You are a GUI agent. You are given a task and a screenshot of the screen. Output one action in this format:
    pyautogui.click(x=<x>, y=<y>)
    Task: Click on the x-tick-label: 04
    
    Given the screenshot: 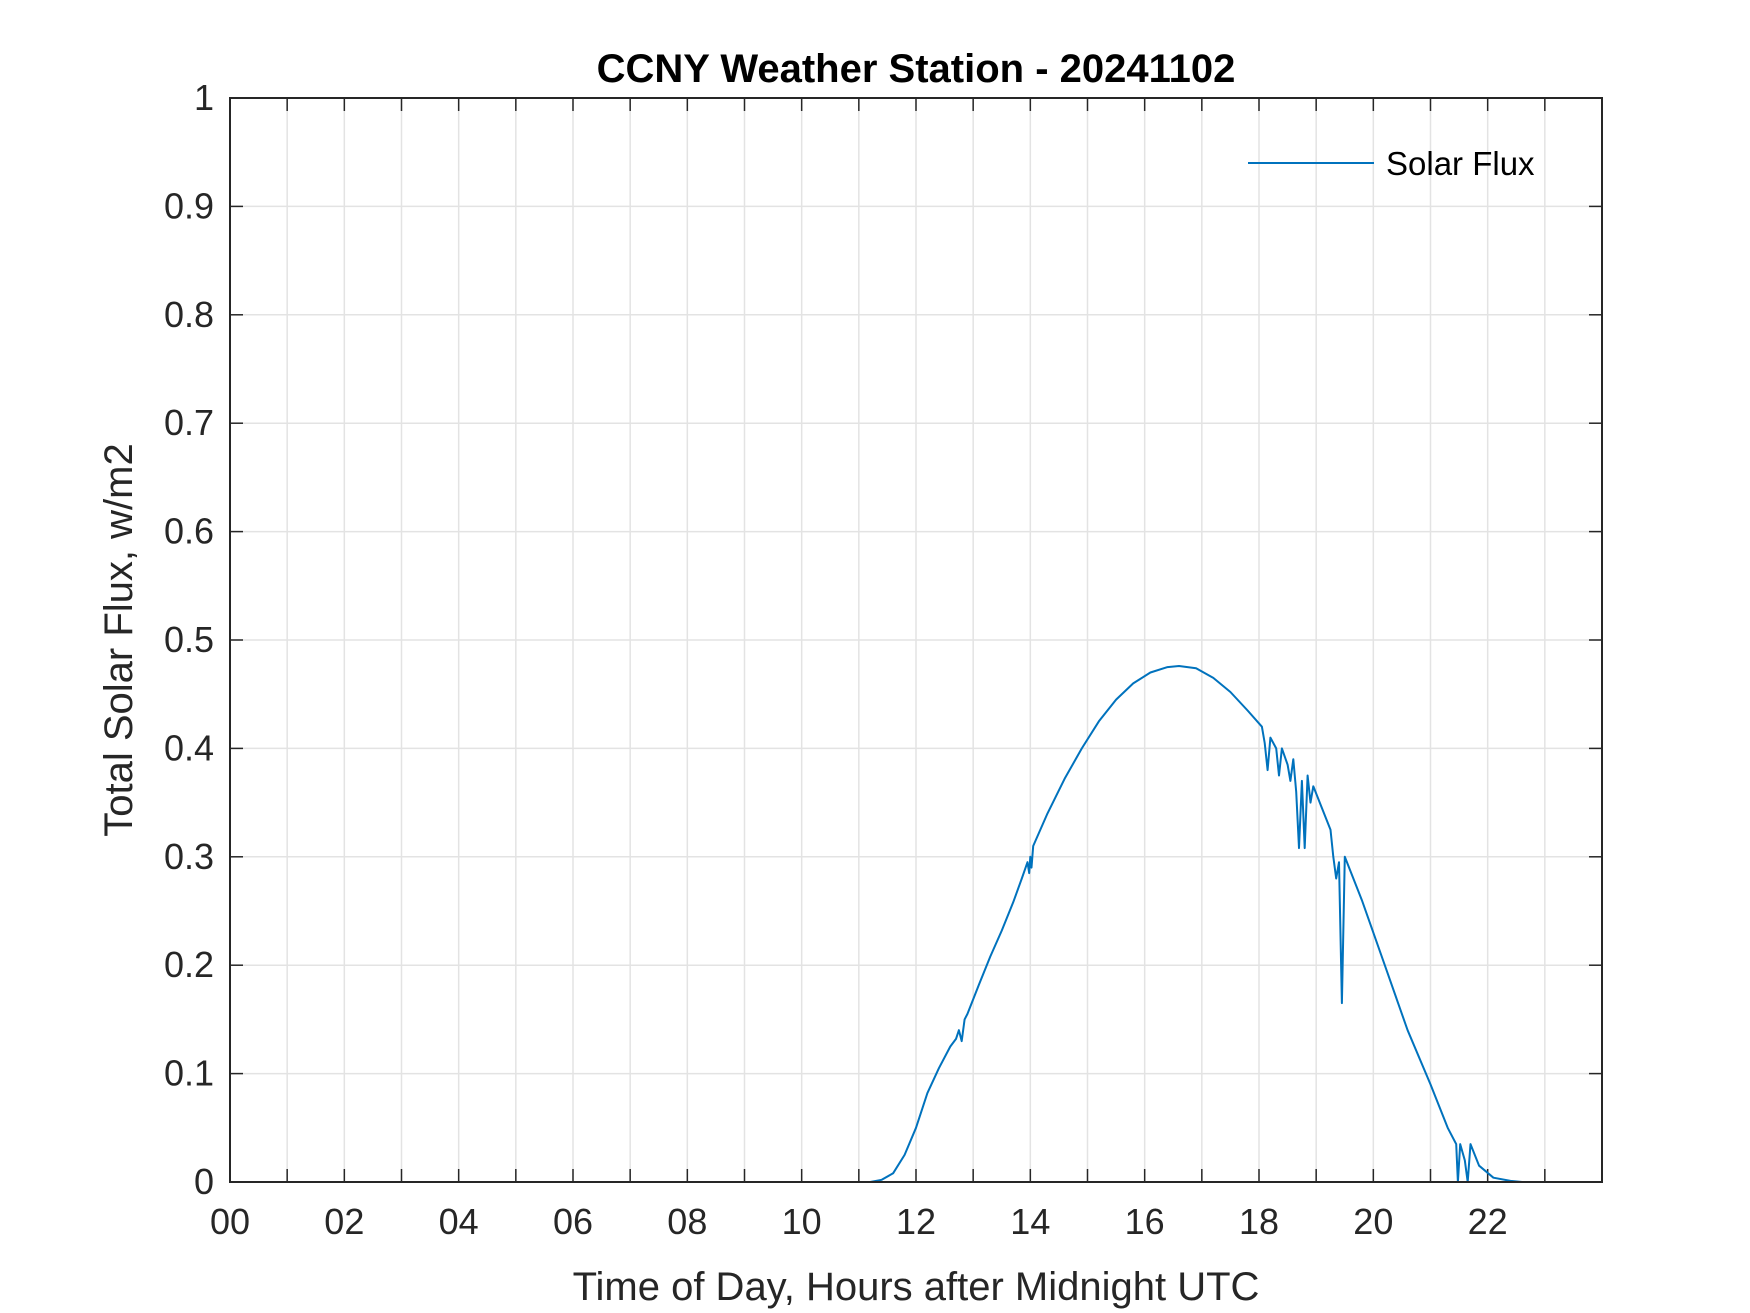 What is the action you would take?
    pyautogui.click(x=459, y=1221)
    